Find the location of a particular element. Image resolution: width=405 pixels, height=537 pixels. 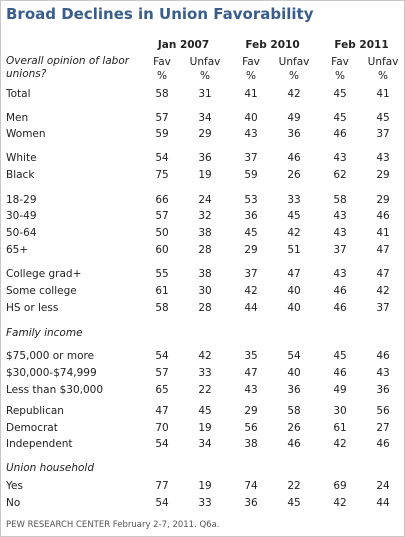

cell-value: 70 is located at coordinates (162, 427).